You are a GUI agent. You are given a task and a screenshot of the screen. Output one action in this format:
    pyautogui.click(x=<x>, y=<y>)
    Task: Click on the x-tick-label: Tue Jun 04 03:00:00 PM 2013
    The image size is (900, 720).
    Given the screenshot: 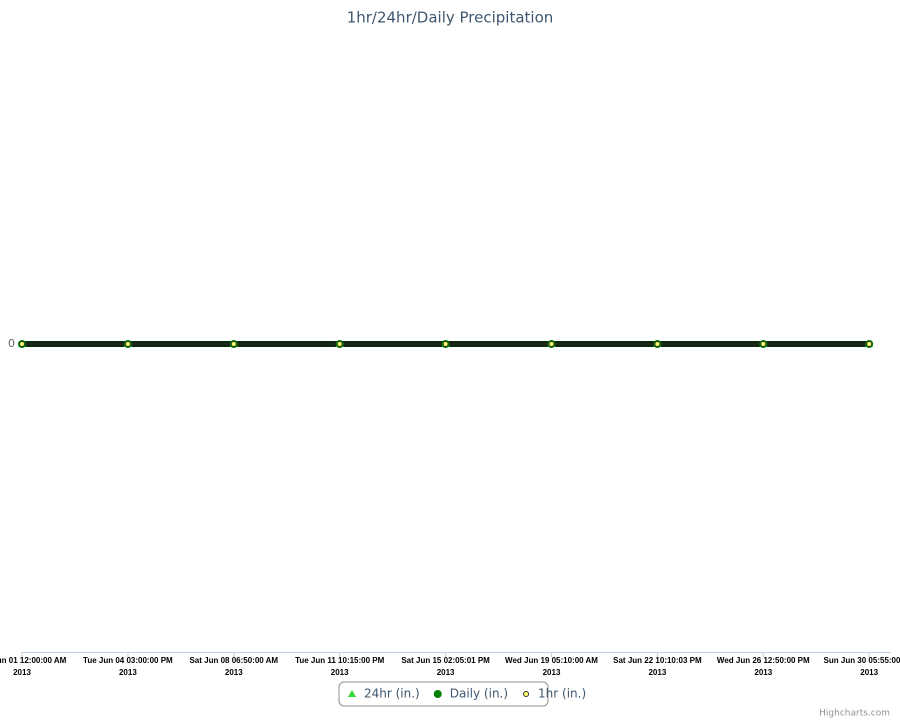 What is the action you would take?
    pyautogui.click(x=128, y=666)
    